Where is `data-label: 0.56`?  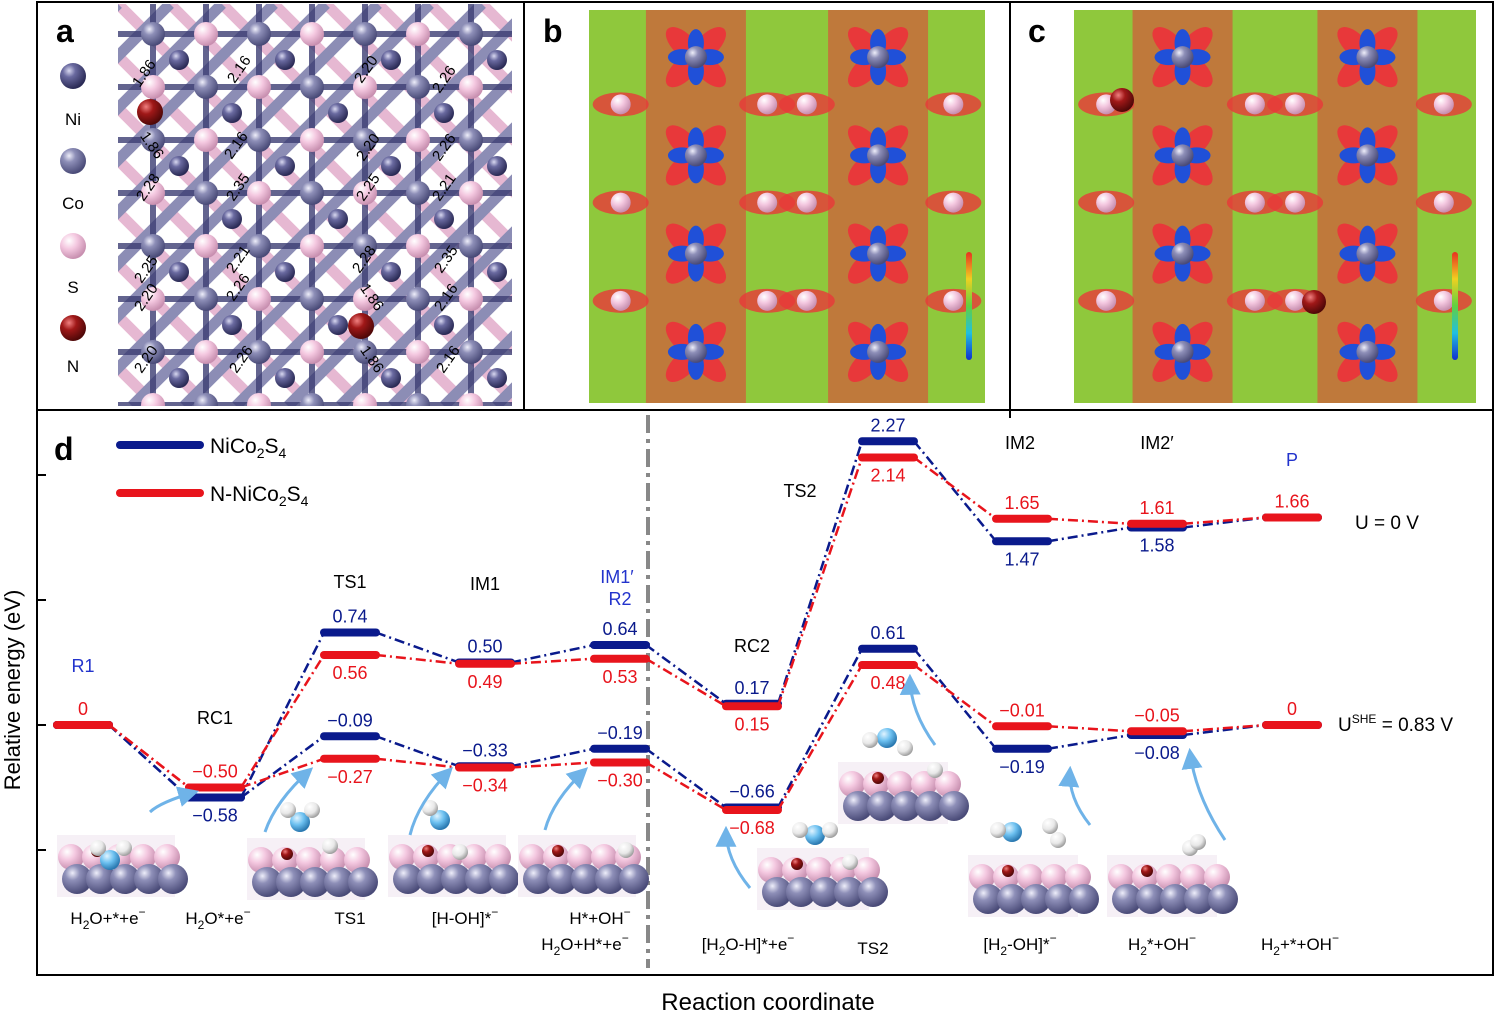
data-label: 0.56 is located at coordinates (349, 673).